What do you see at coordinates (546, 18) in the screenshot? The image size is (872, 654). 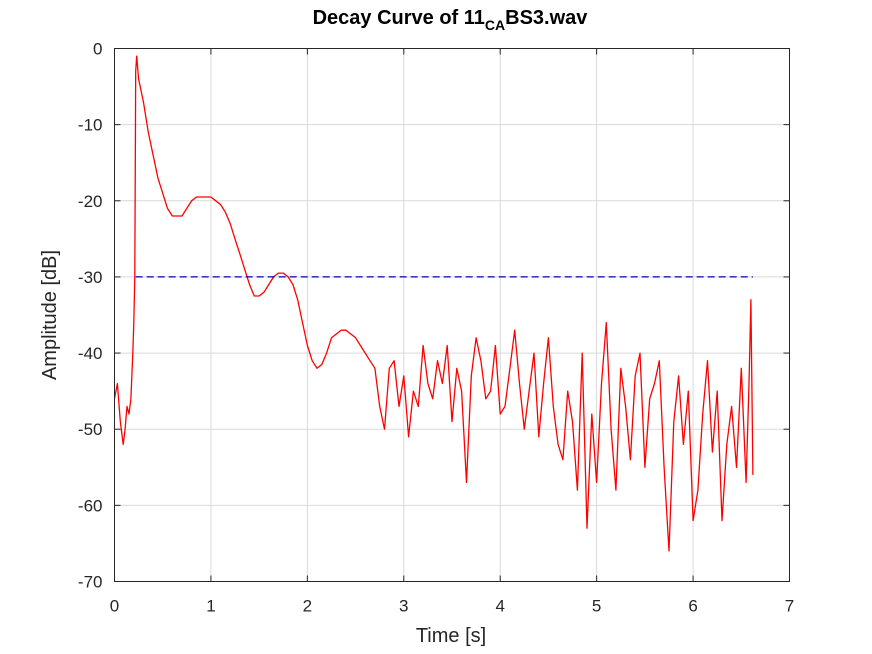 I see `chart-title-end: BS3.wav` at bounding box center [546, 18].